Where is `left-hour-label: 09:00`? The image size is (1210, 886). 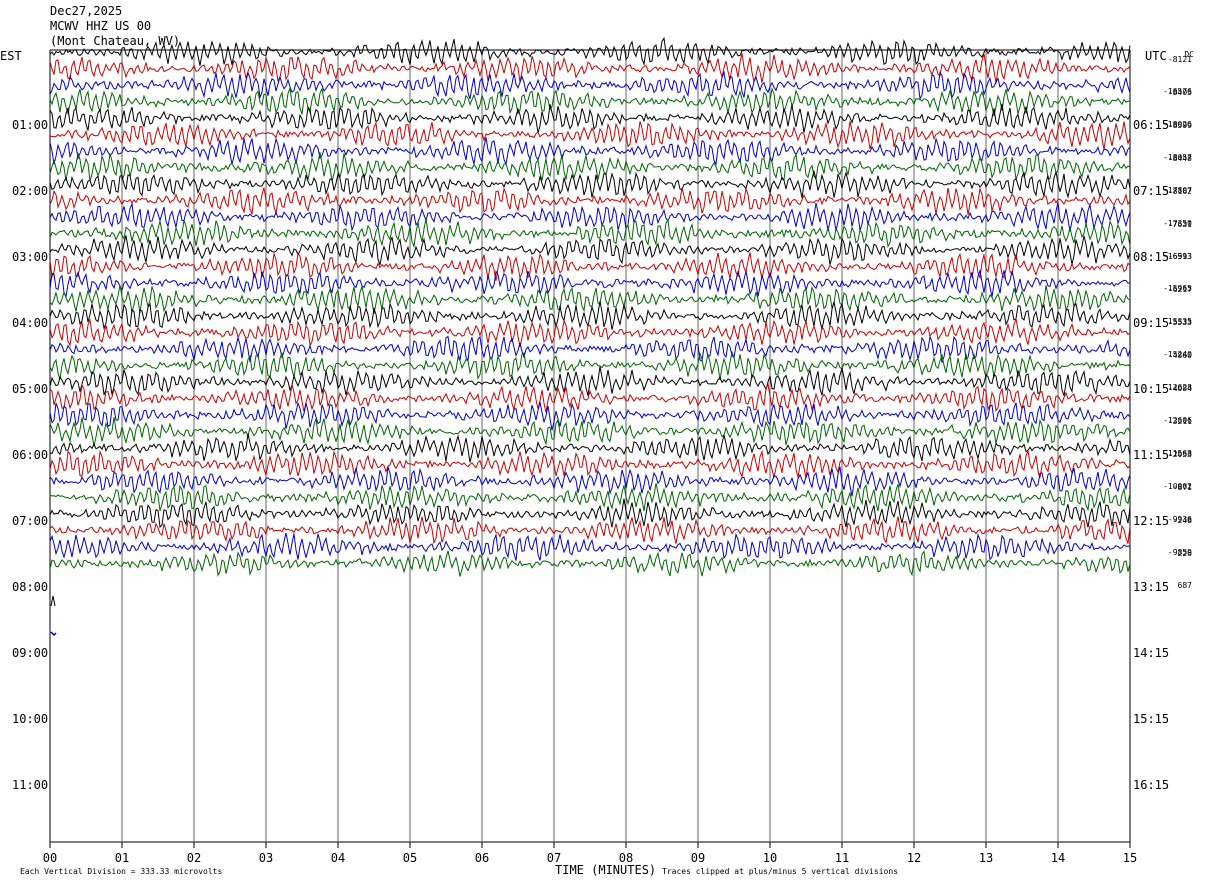 left-hour-label: 09:00 is located at coordinates (30, 653).